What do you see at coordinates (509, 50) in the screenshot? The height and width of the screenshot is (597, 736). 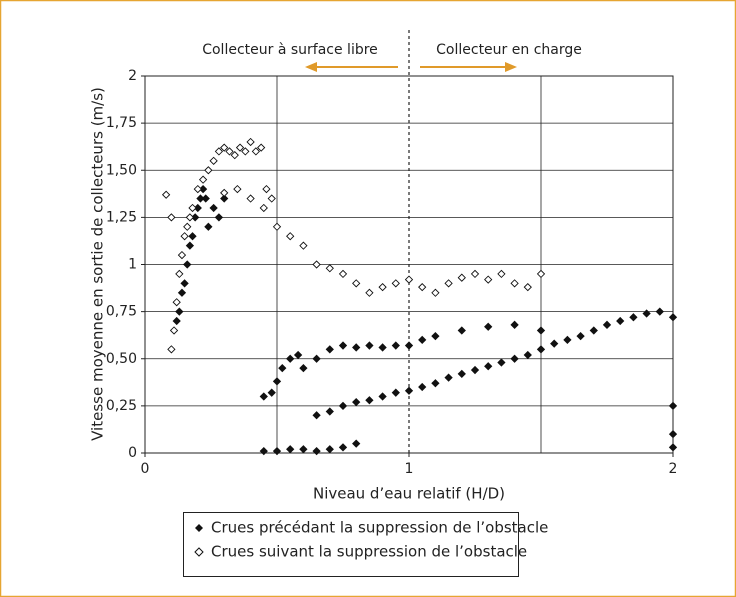 I see `annotation-right: Collecteur en charge` at bounding box center [509, 50].